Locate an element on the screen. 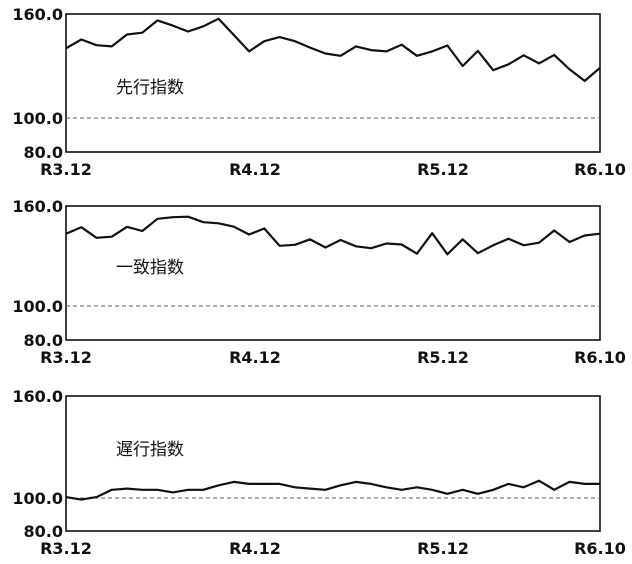  chart-2-x-tick-label: R5.12 is located at coordinates (443, 357).